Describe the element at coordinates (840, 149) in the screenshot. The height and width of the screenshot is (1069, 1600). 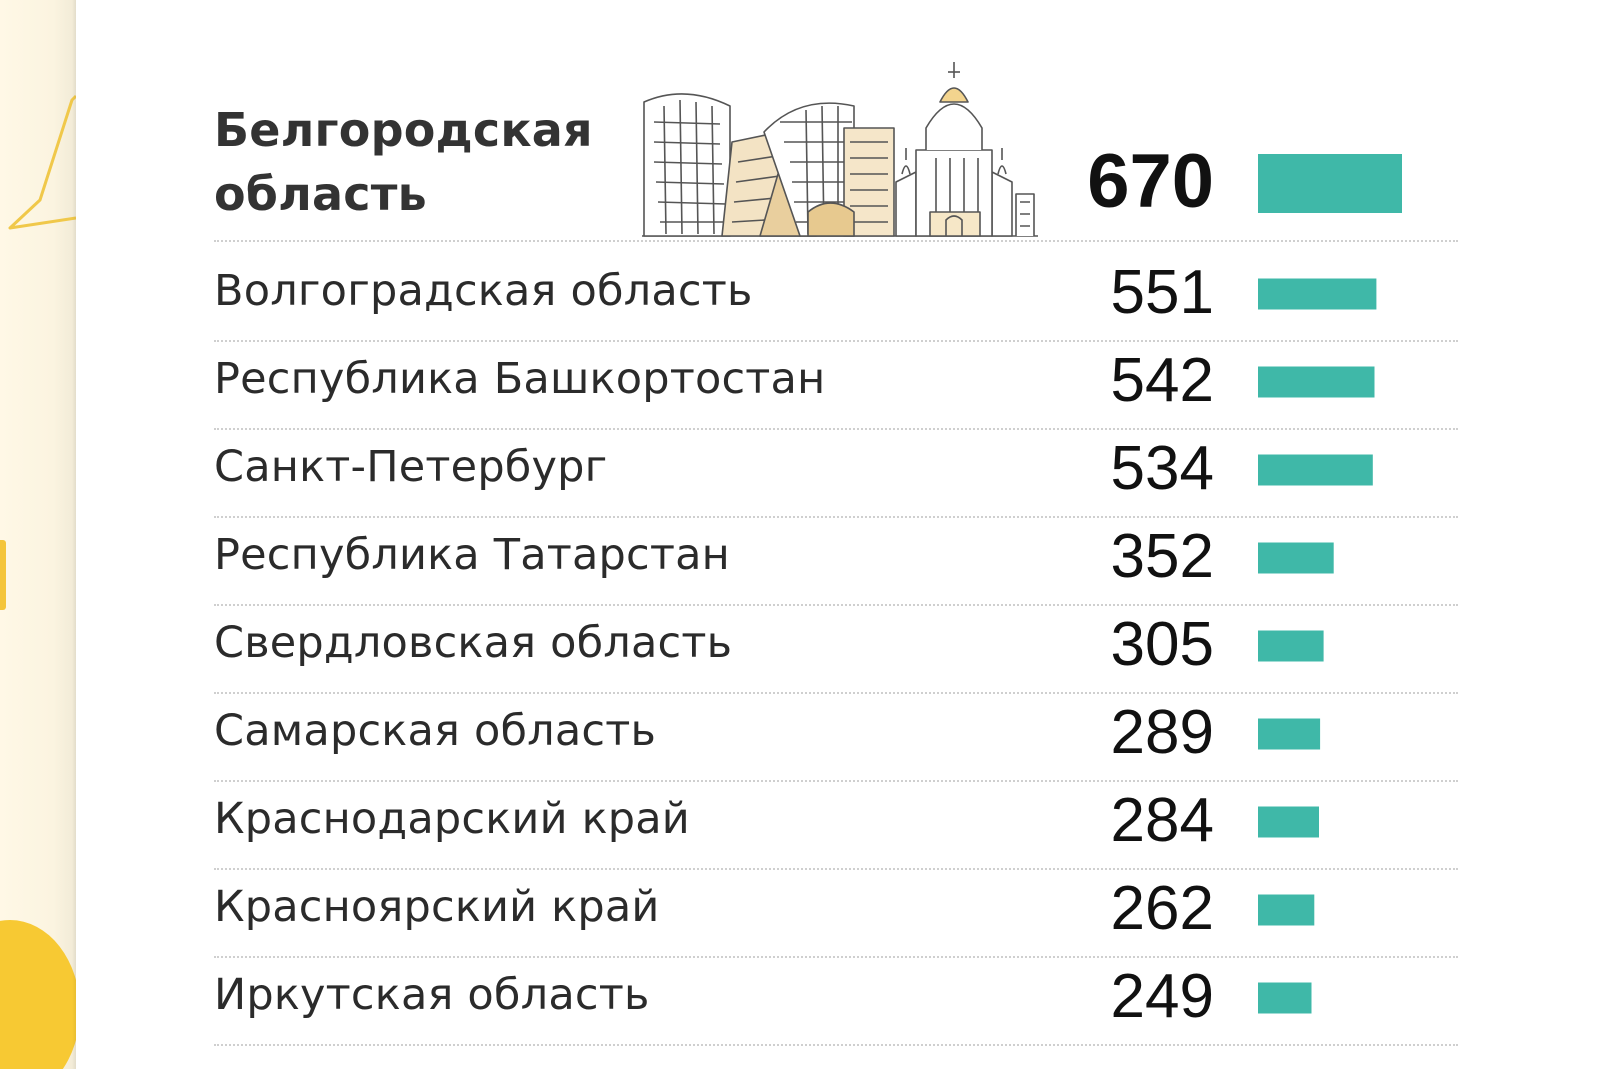
I see `city-buildings-cathedral-icon` at that location.